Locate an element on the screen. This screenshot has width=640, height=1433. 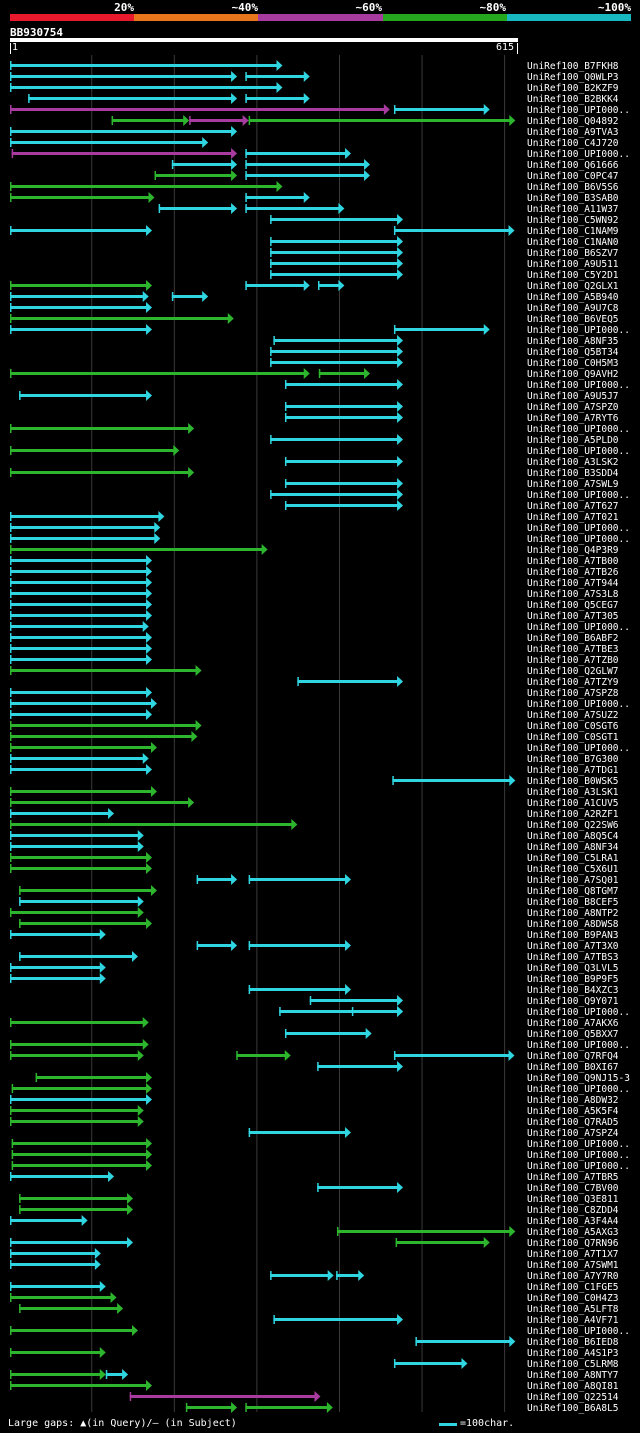
hit-row: UniRef100_A7SWL9 is located at coordinates (451, 484).